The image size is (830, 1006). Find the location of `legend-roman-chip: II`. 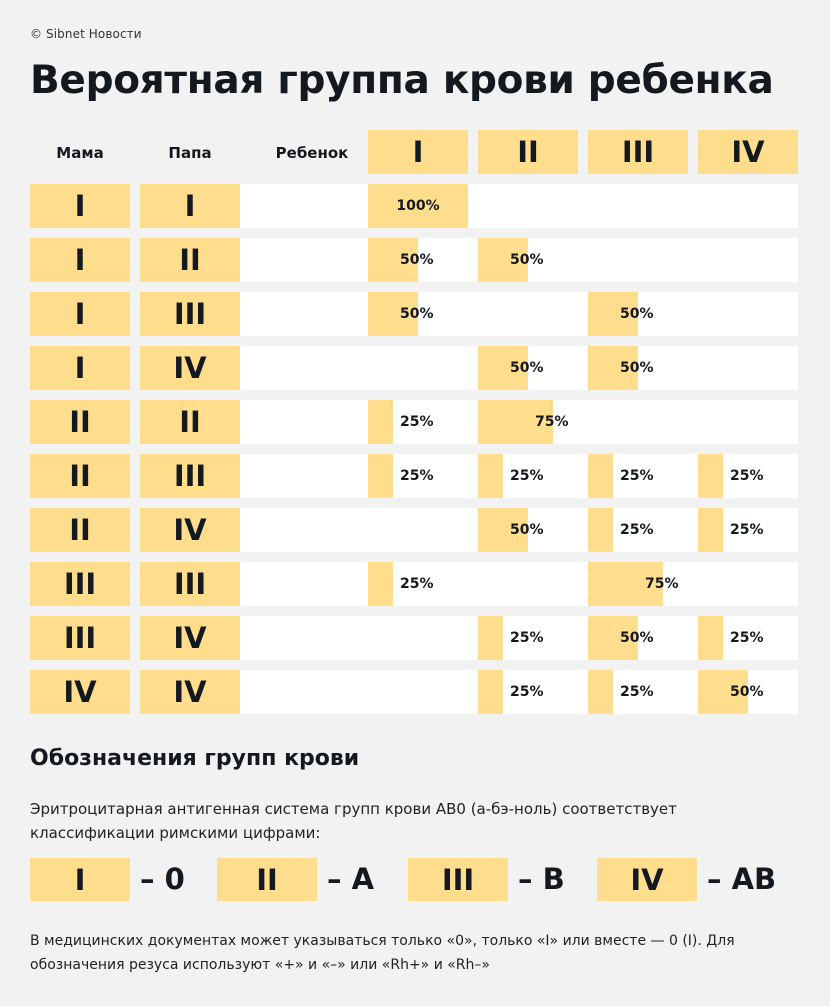

legend-roman-chip: II is located at coordinates (267, 879).